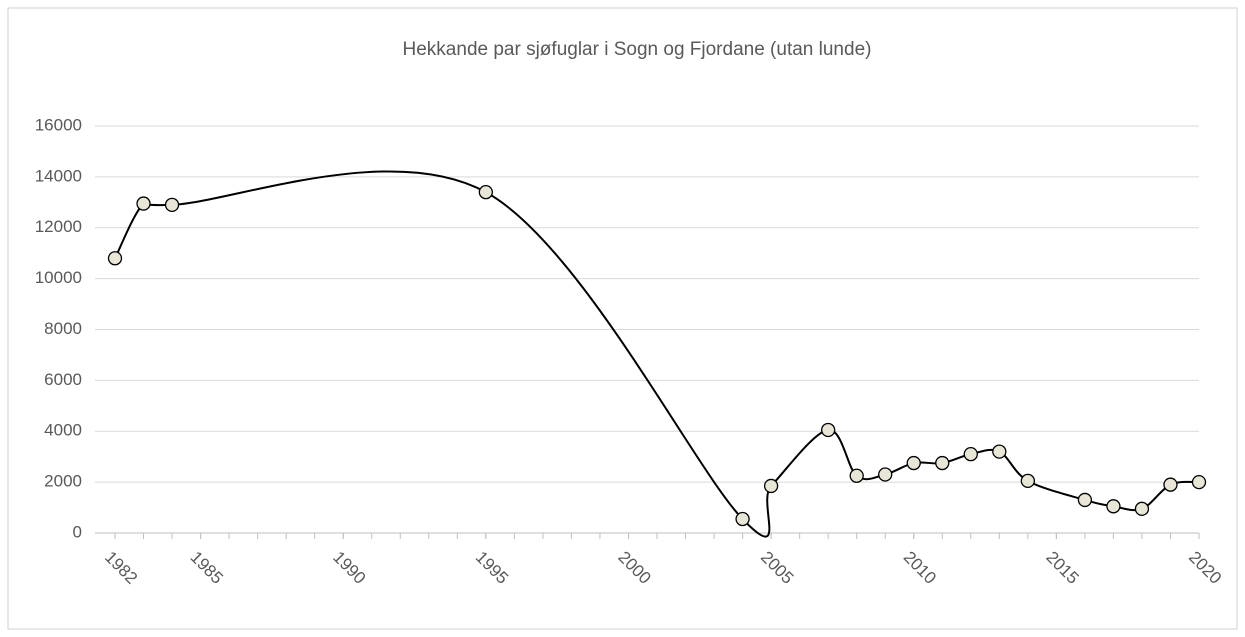 The width and height of the screenshot is (1245, 637). Describe the element at coordinates (63, 430) in the screenshot. I see `y-tick-label: 4000` at that location.